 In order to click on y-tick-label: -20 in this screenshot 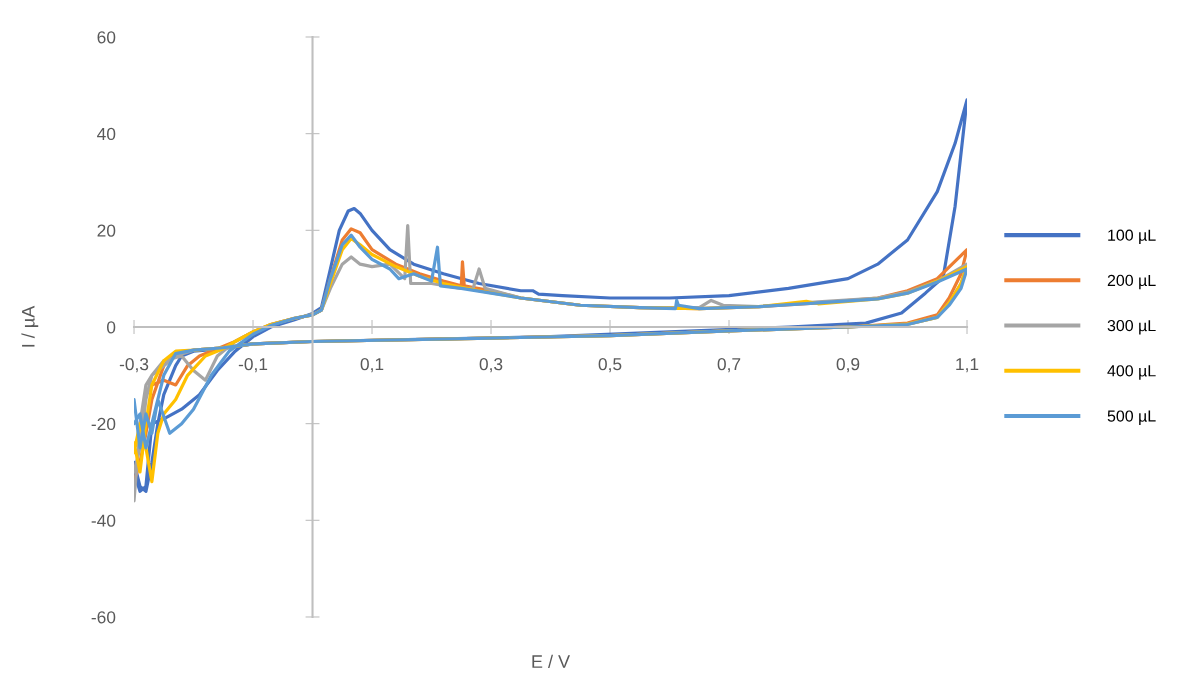, I will do `click(103, 424)`.